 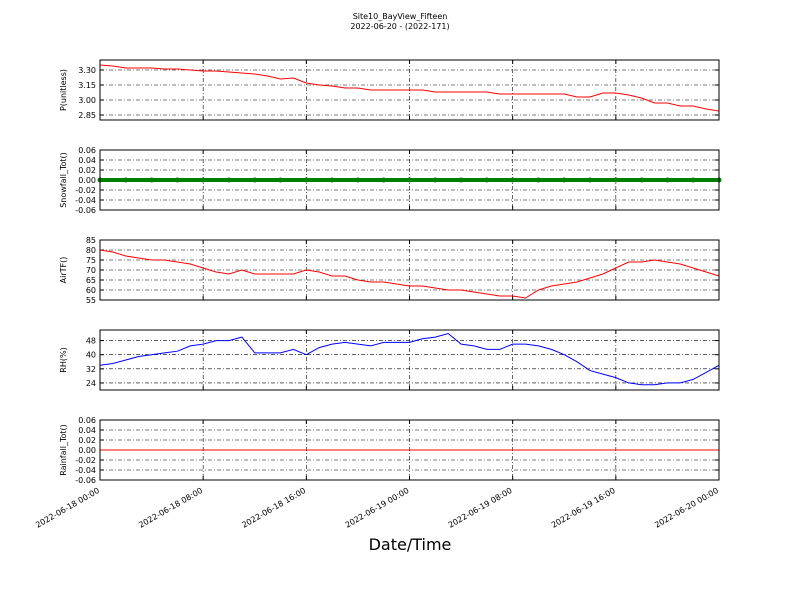 What do you see at coordinates (170, 508) in the screenshot?
I see `x-tick-label: 2022-06-18 08:00` at bounding box center [170, 508].